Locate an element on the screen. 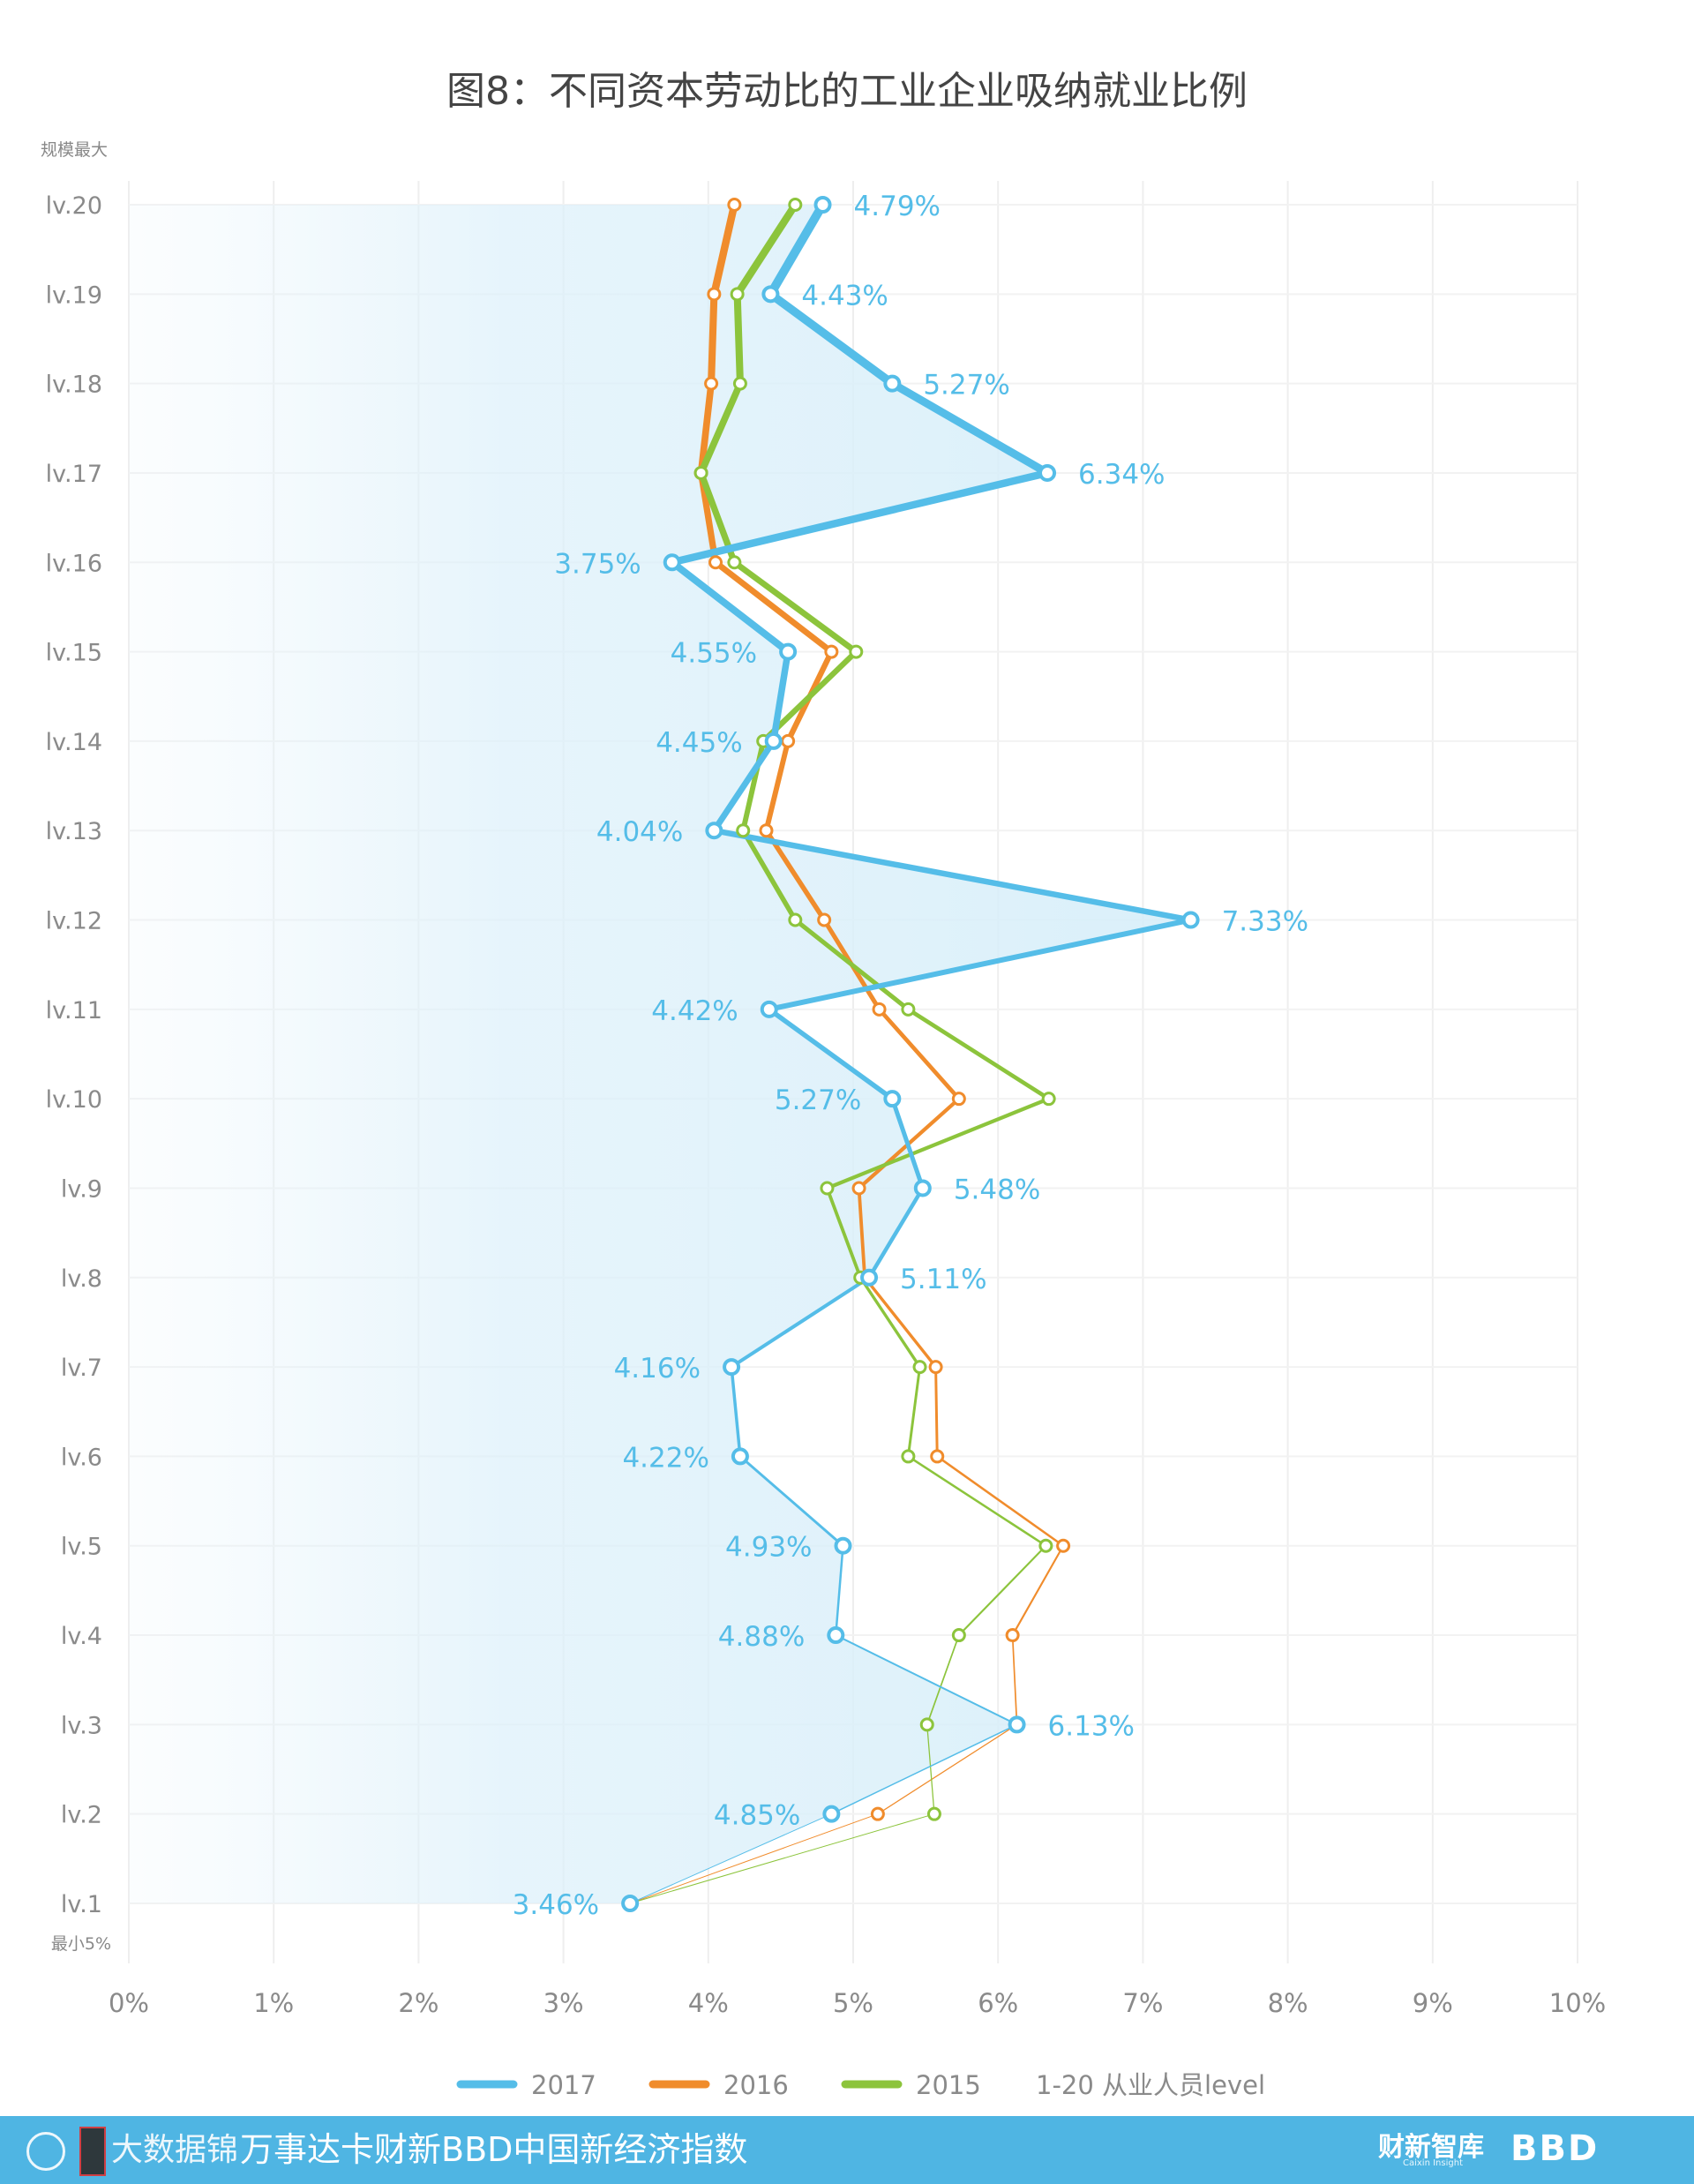  point-2017-lv.13 is located at coordinates (714, 831).